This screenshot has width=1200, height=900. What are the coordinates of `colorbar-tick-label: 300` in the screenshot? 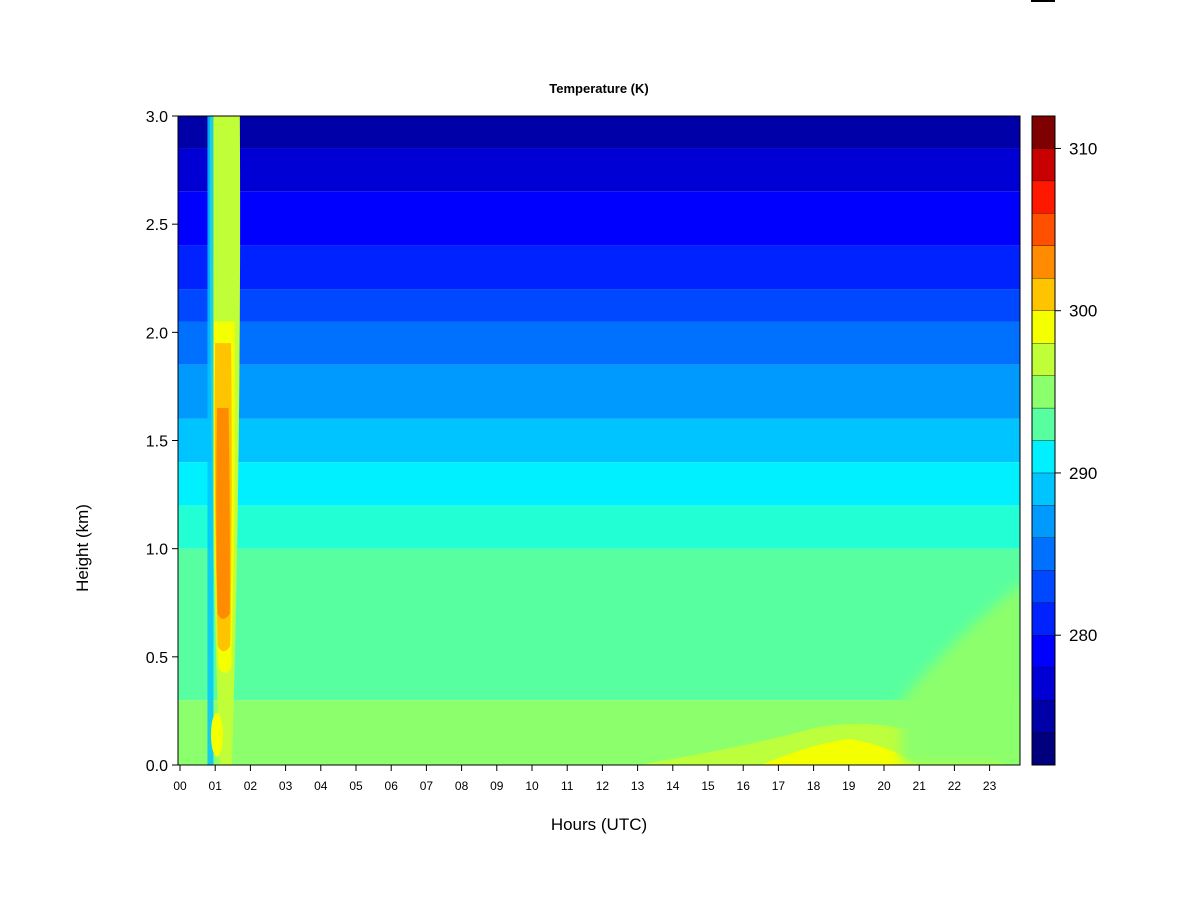 It's located at (1083, 311).